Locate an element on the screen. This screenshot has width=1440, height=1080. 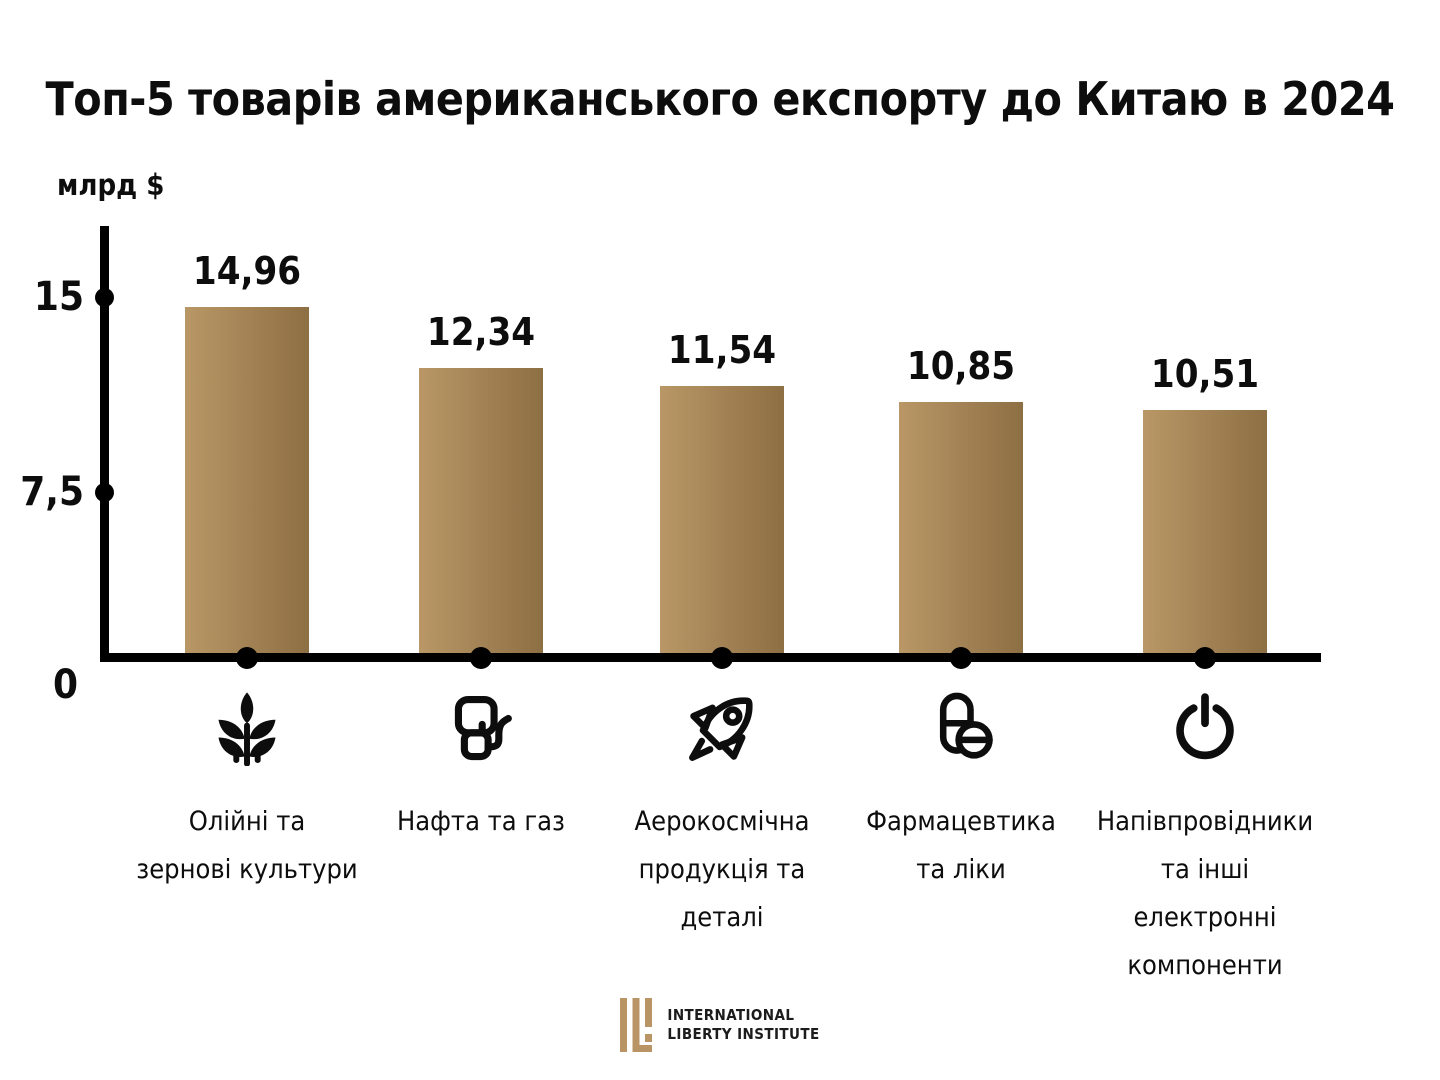
power-icon is located at coordinates (1205, 728).